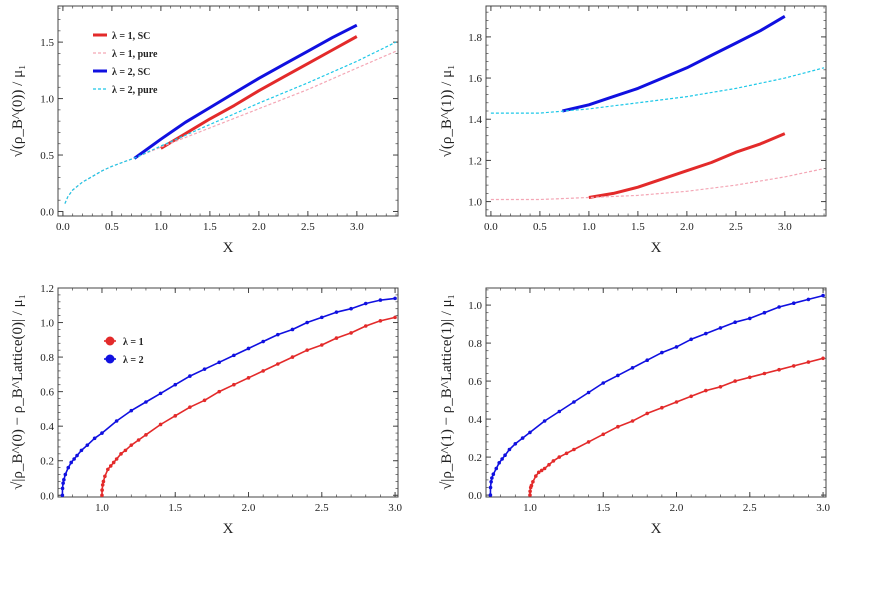 This screenshot has height=612, width=875. I want to click on legend-label: λ = 1, pure, so click(135, 54).